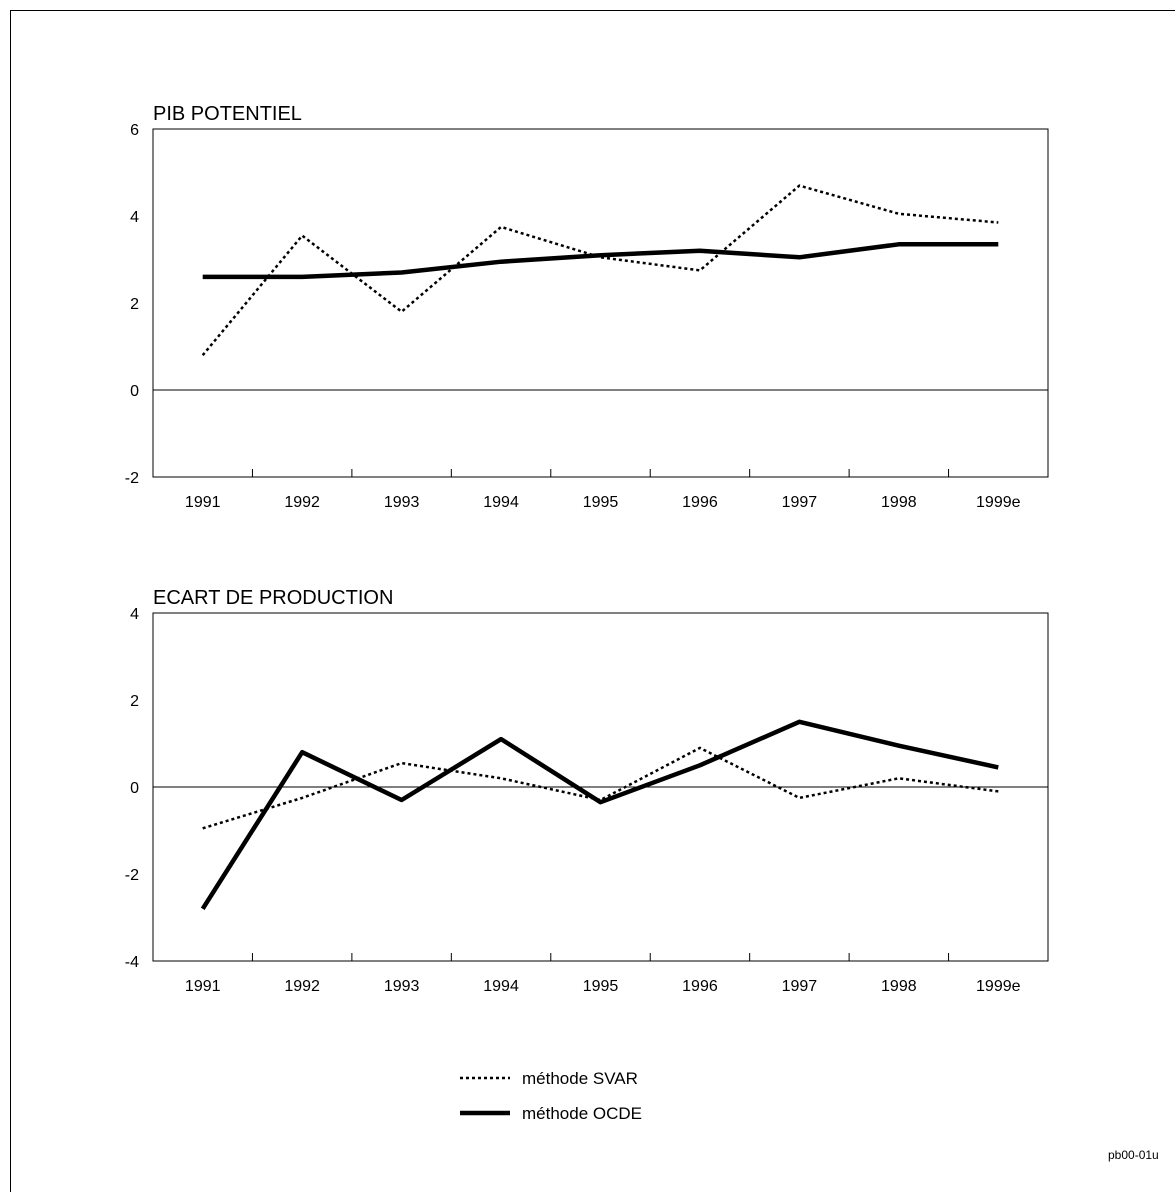 This screenshot has width=1175, height=1192. What do you see at coordinates (1133, 1155) in the screenshot?
I see `figure-code: pb00-01u` at bounding box center [1133, 1155].